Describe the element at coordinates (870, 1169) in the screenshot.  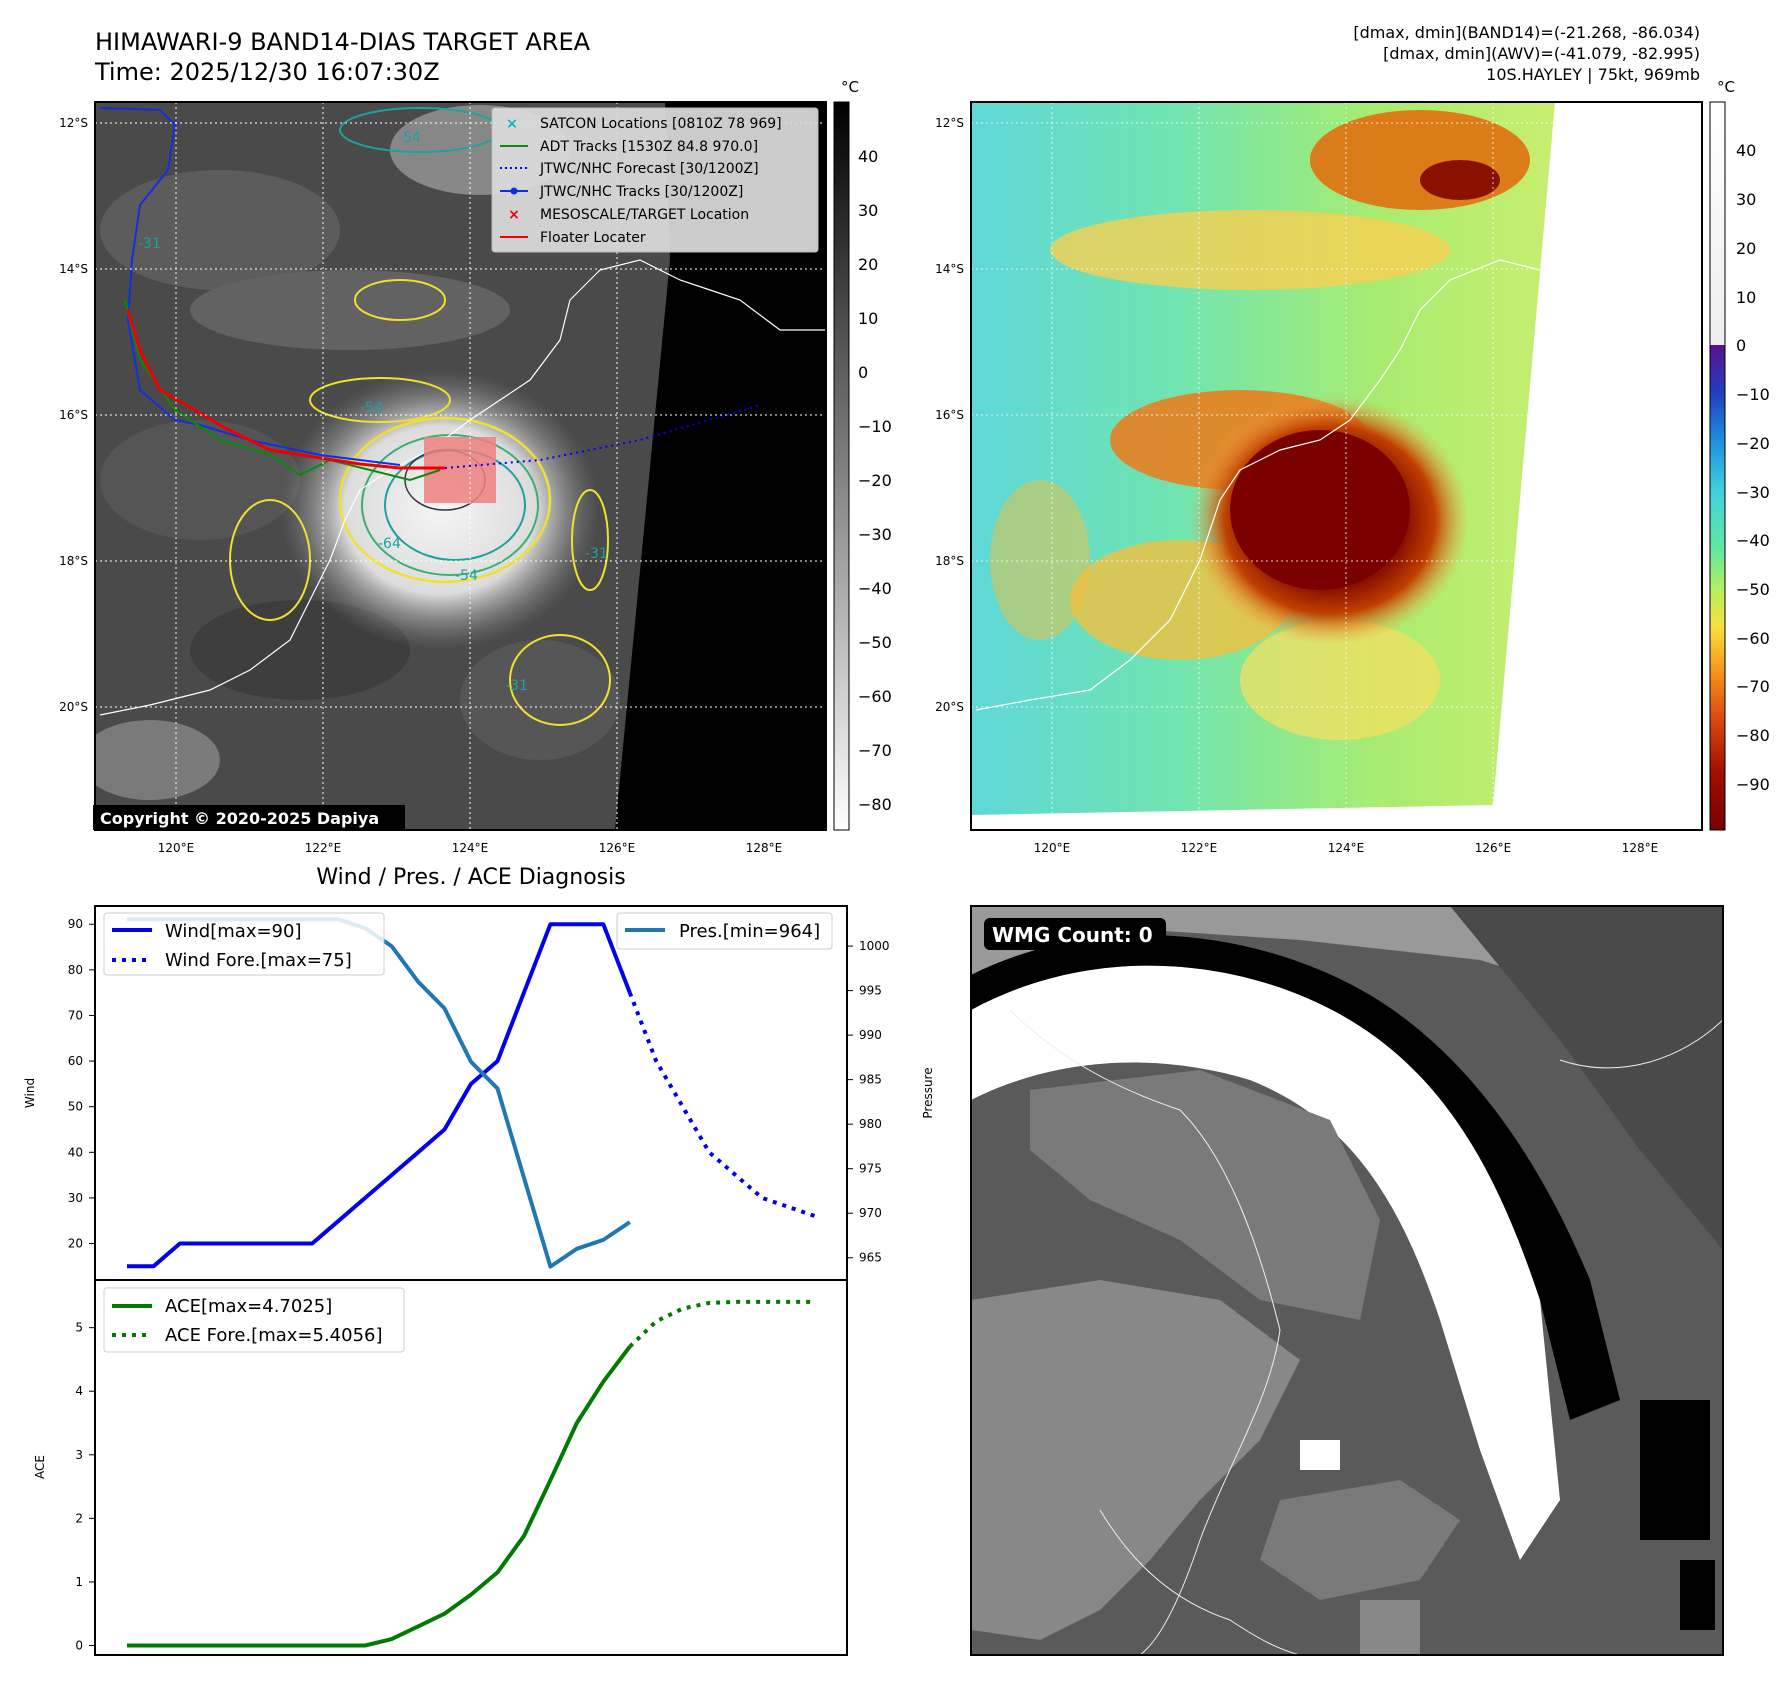
I see `pressure-tick-label: 975` at that location.